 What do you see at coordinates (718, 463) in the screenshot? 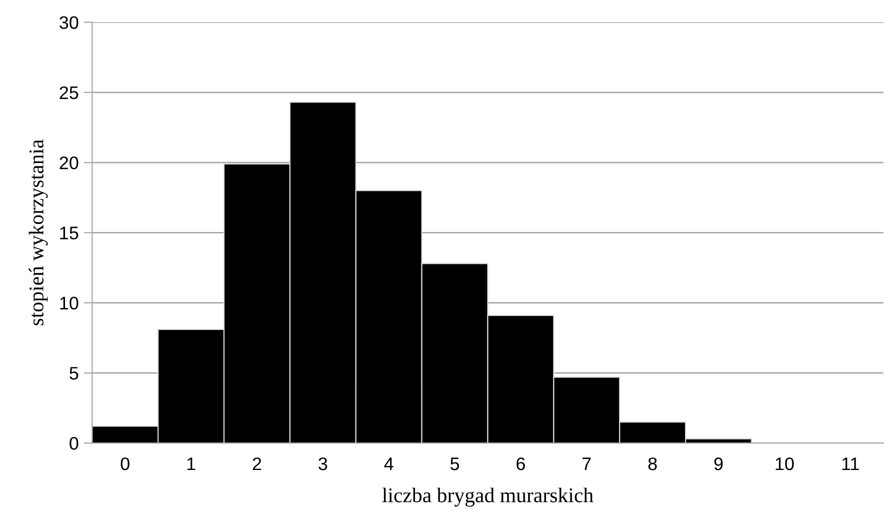
I see `x-tick-label: 9` at bounding box center [718, 463].